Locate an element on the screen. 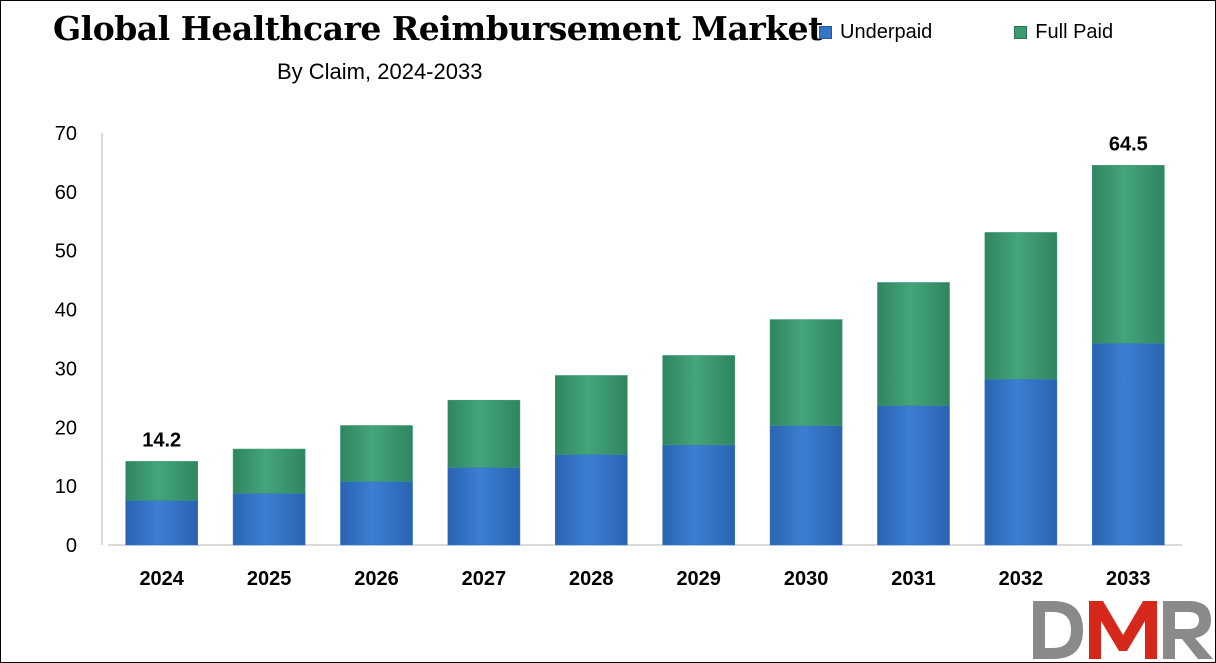 This screenshot has height=663, width=1216. y-tick-label: 10 is located at coordinates (66, 487).